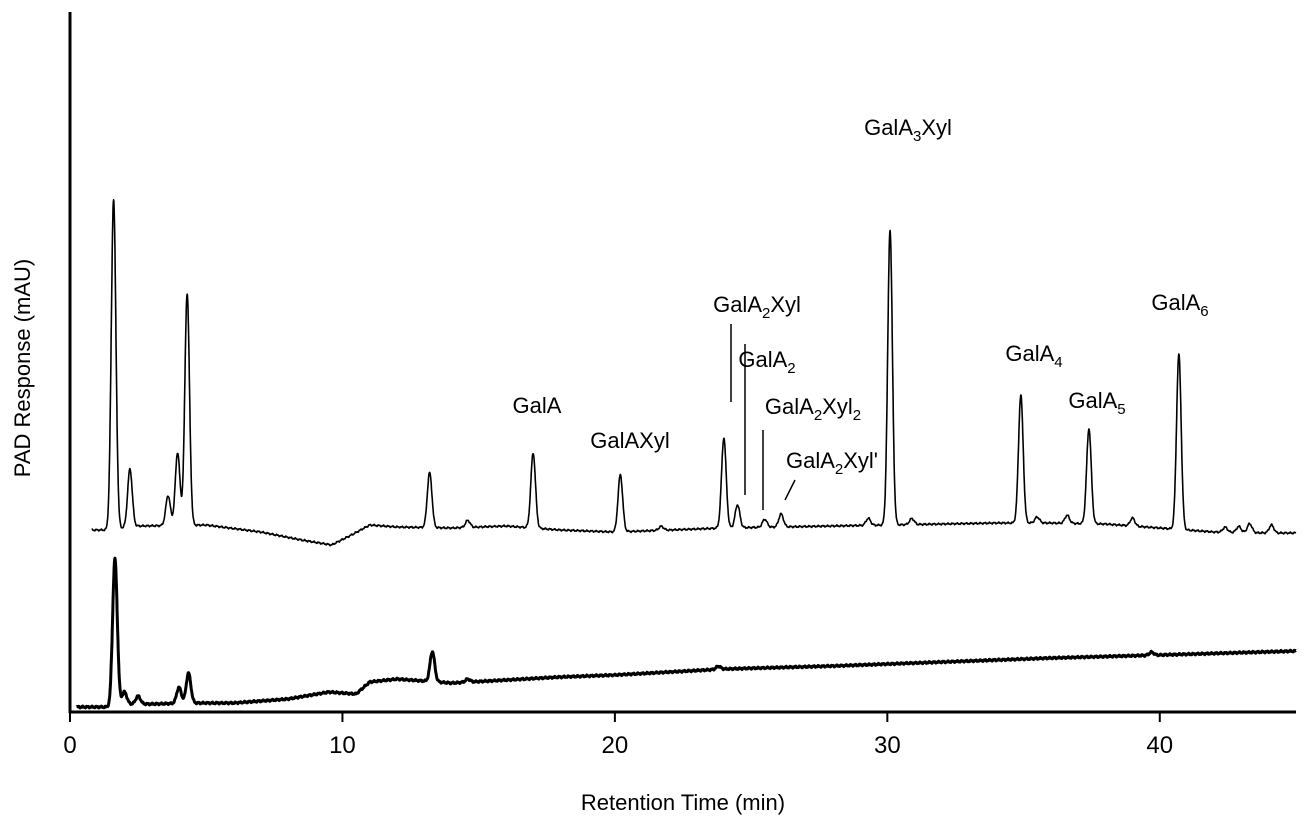 The image size is (1309, 829). Describe the element at coordinates (887, 745) in the screenshot. I see `x-tick-label: 30` at that location.